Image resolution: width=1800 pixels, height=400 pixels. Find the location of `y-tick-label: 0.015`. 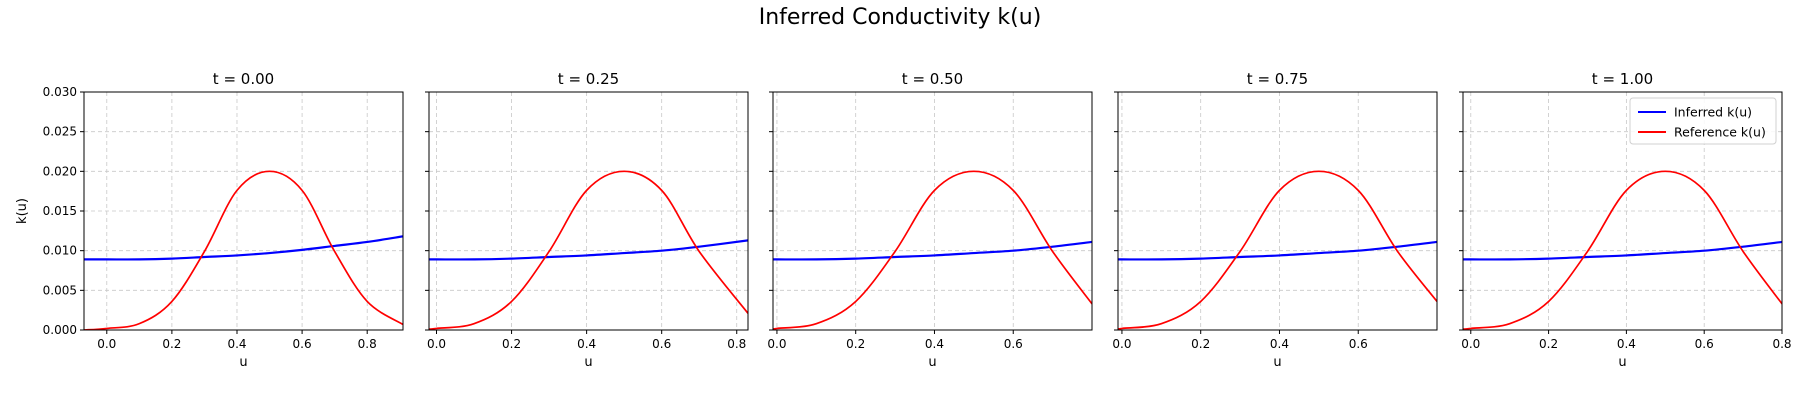

y-tick-label: 0.015 is located at coordinates (60, 211).